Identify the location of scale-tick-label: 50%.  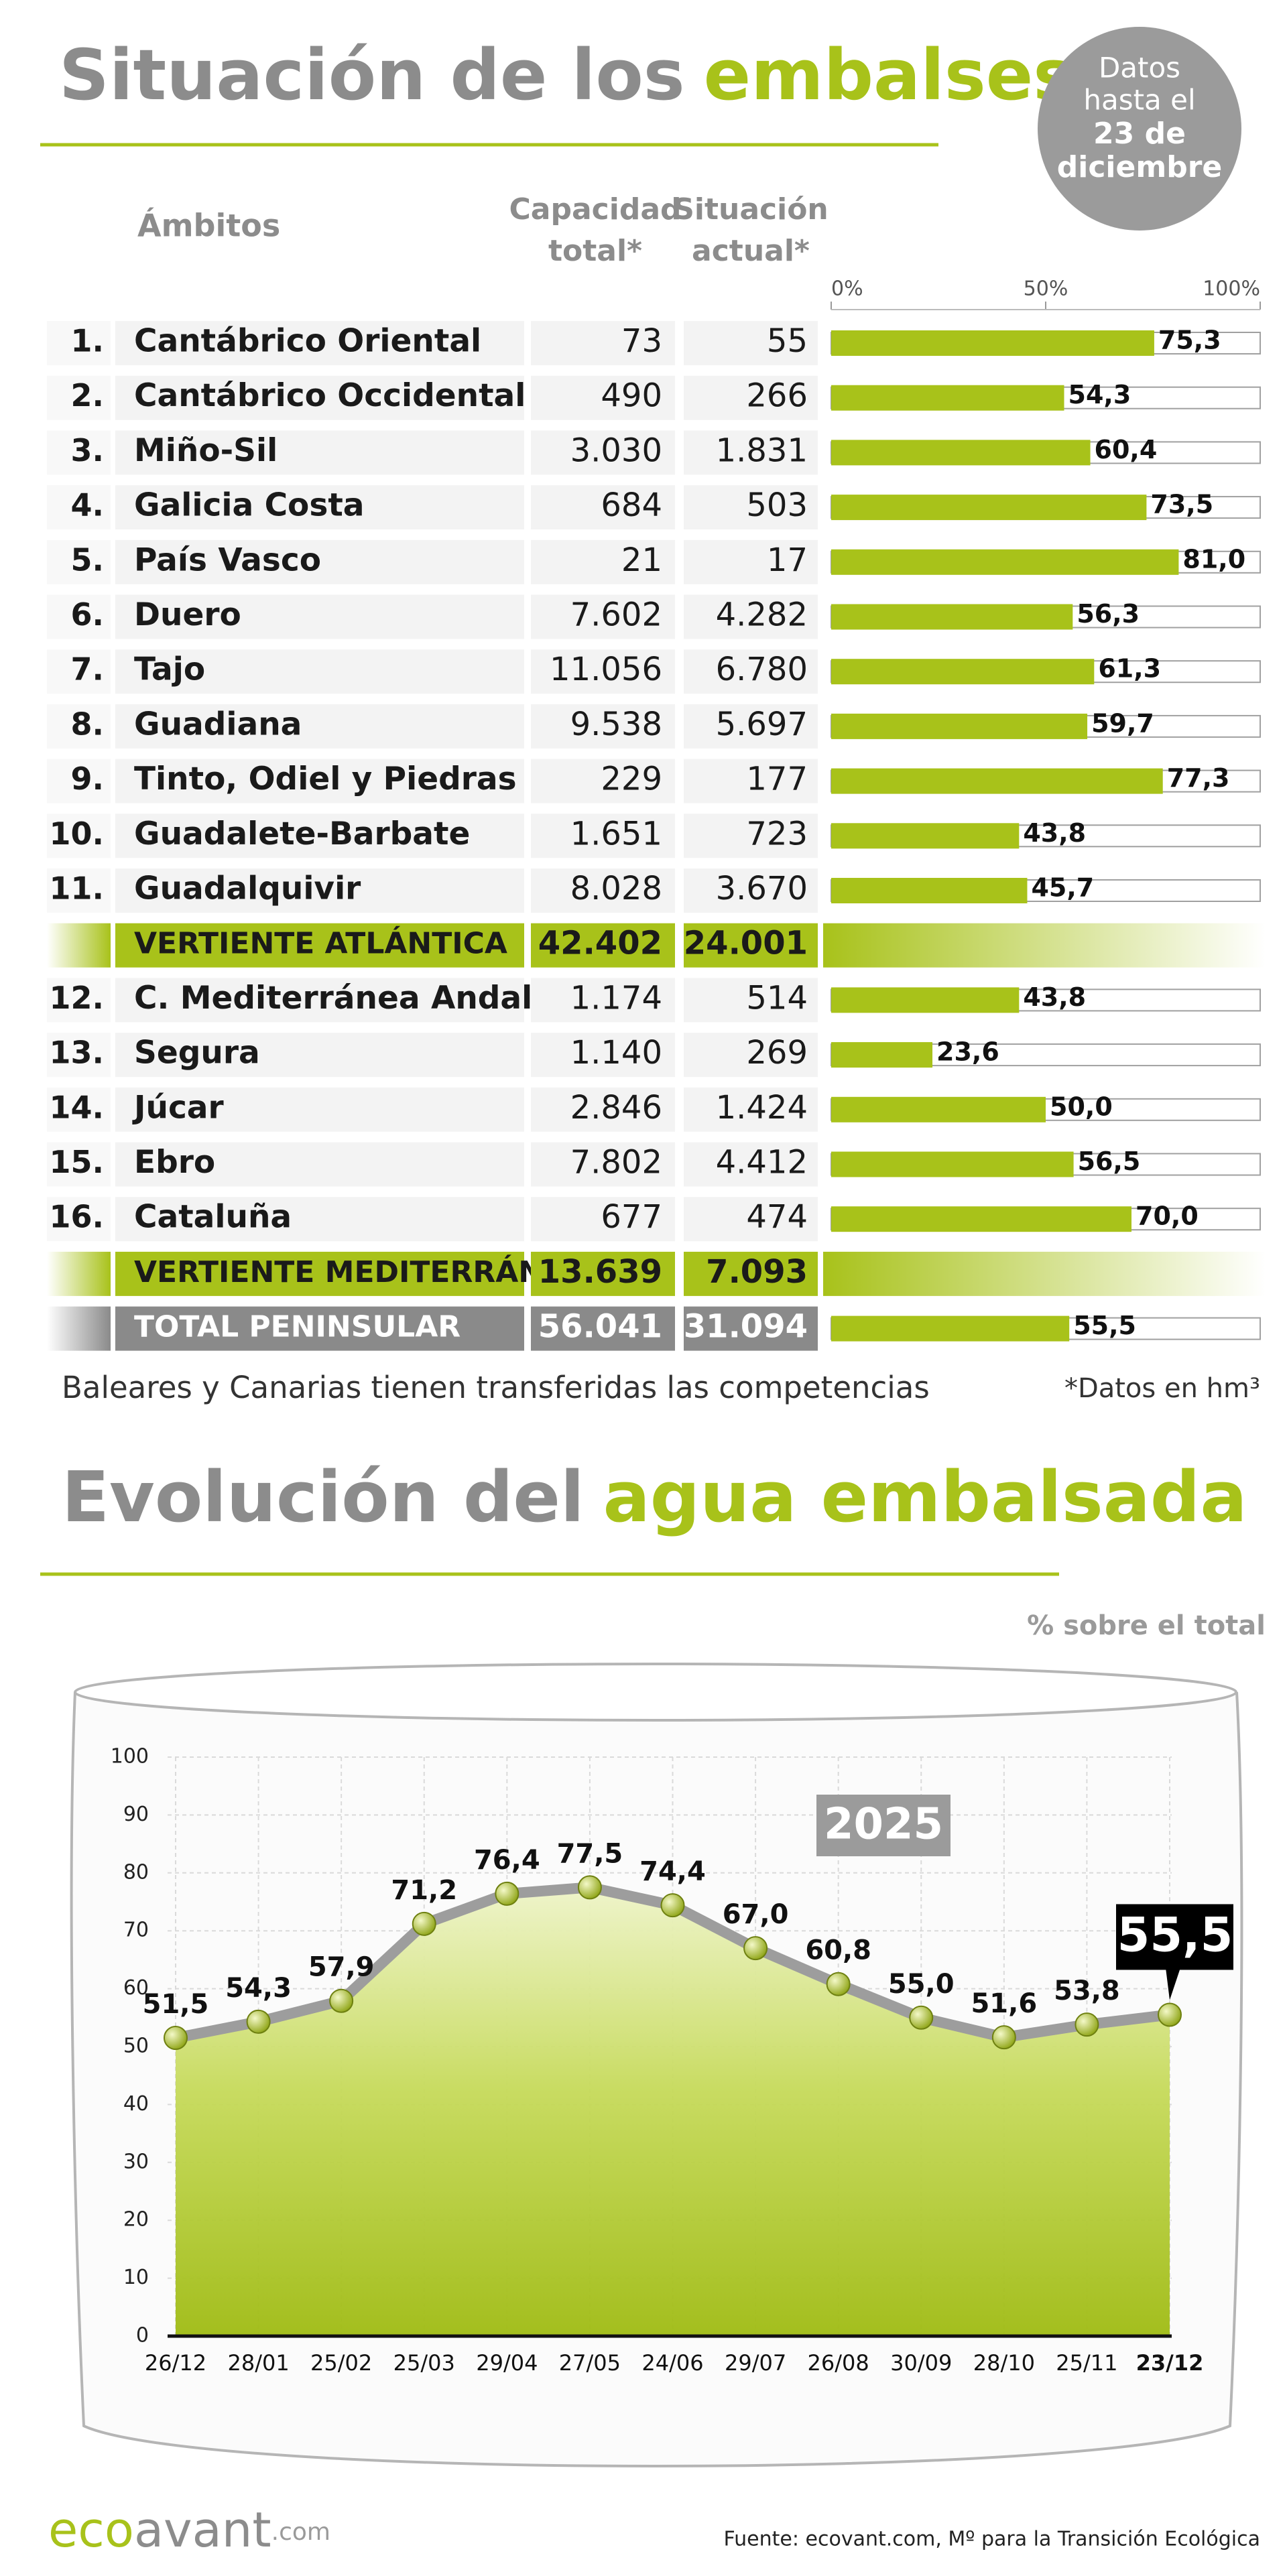
(1046, 289).